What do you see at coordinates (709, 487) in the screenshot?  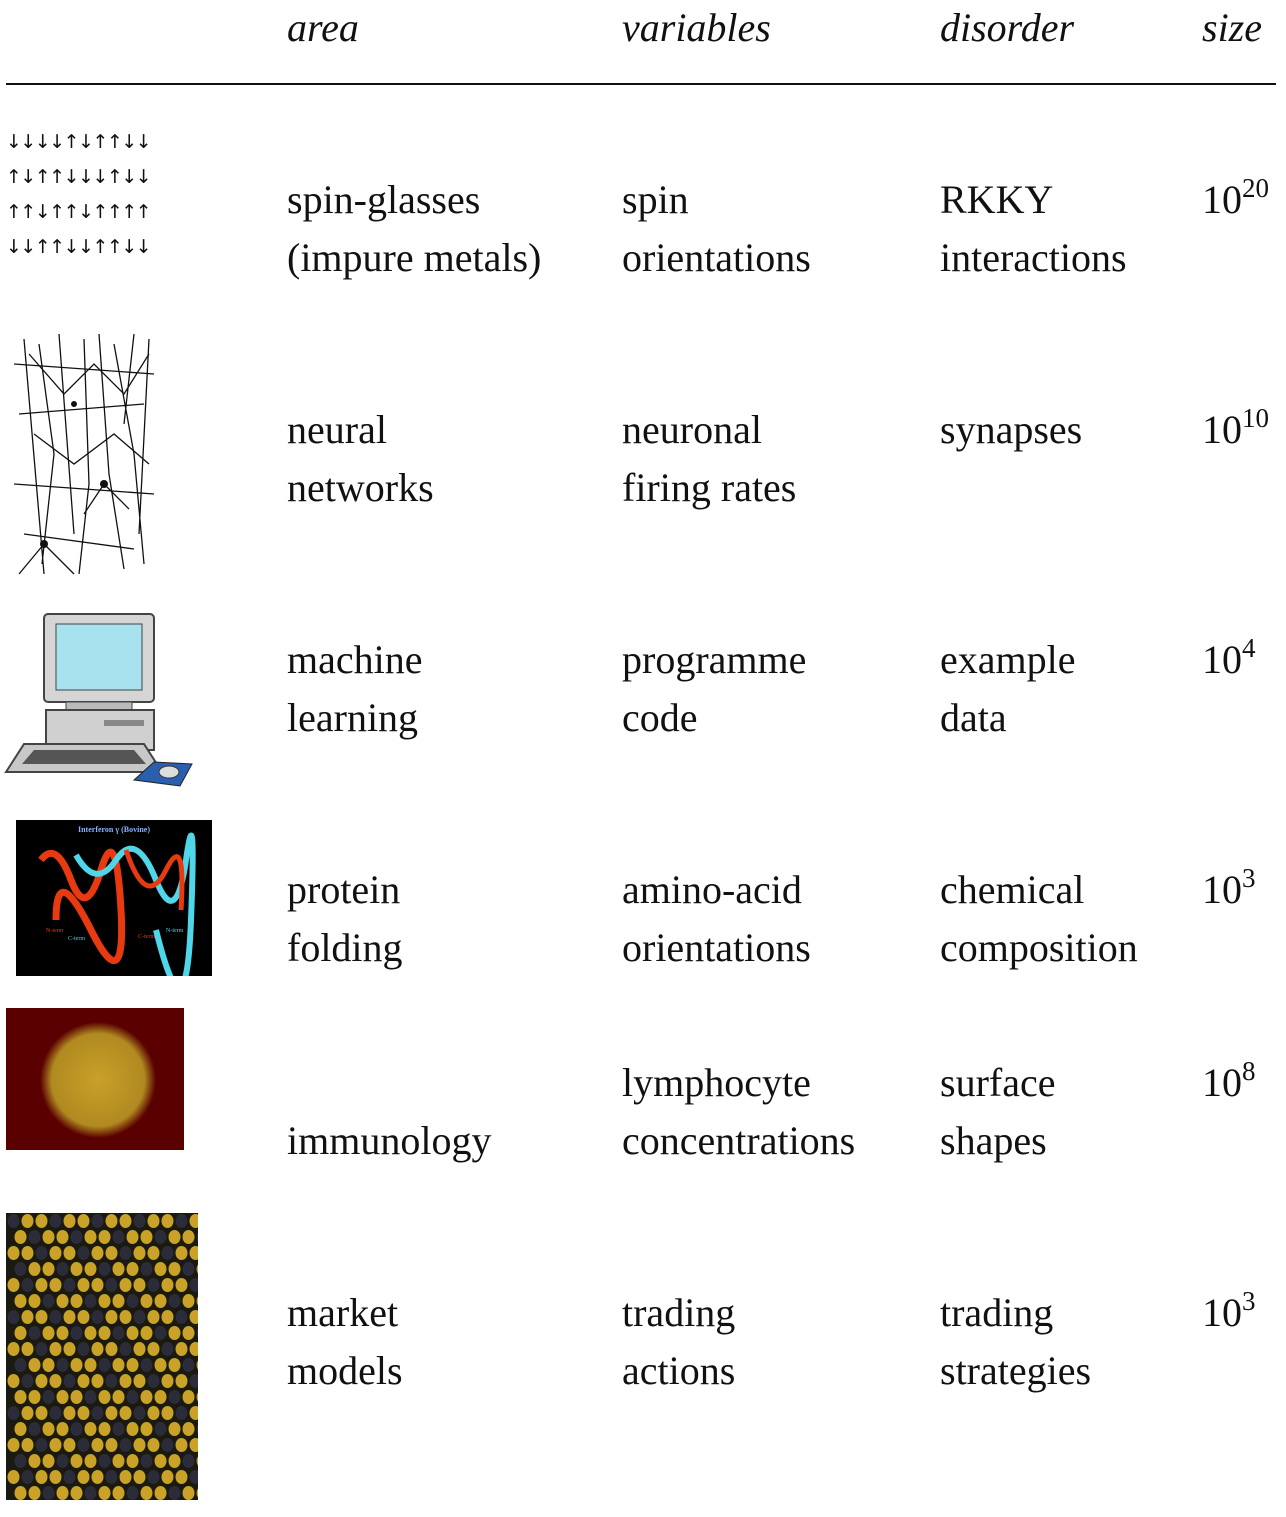 I see `variables-text: firing rates` at bounding box center [709, 487].